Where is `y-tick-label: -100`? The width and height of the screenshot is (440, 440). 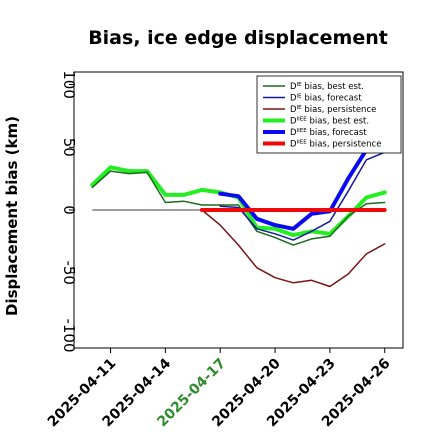
y-tick-label: -100 is located at coordinates (69, 335).